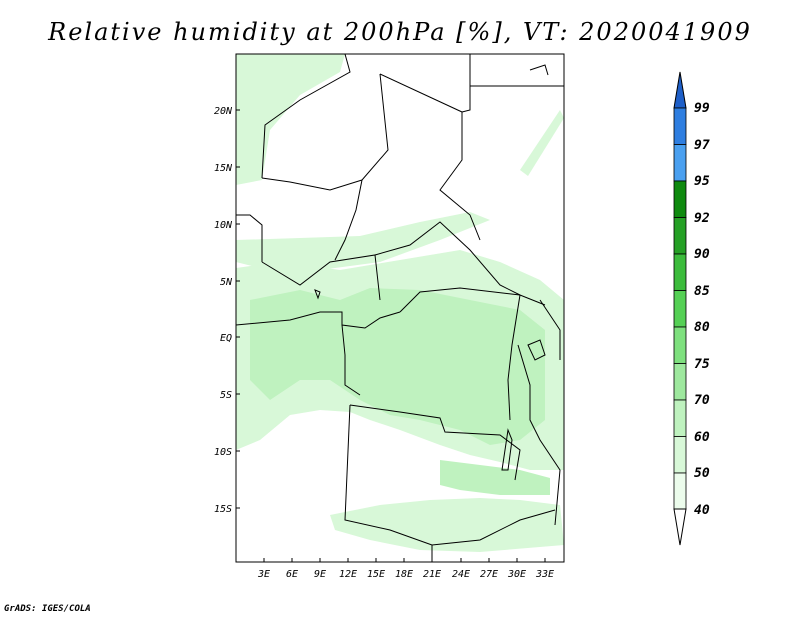 This screenshot has height=618, width=800. What do you see at coordinates (544, 574) in the screenshot?
I see `lon-label: 33E` at bounding box center [544, 574].